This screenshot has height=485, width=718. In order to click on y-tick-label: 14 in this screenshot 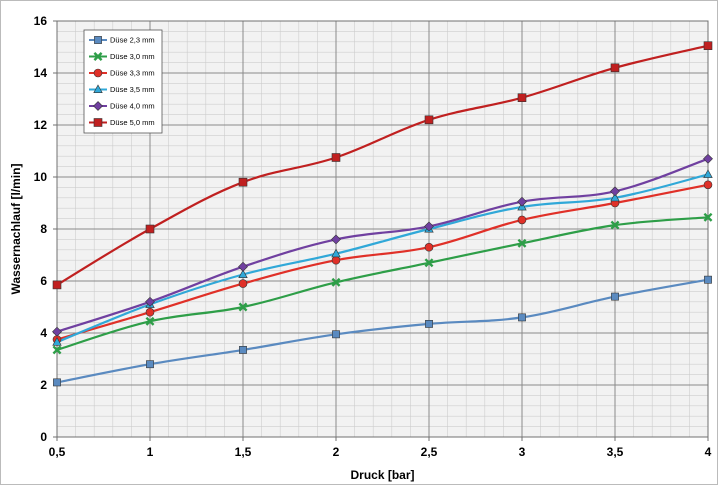, I will do `click(41, 73)`.